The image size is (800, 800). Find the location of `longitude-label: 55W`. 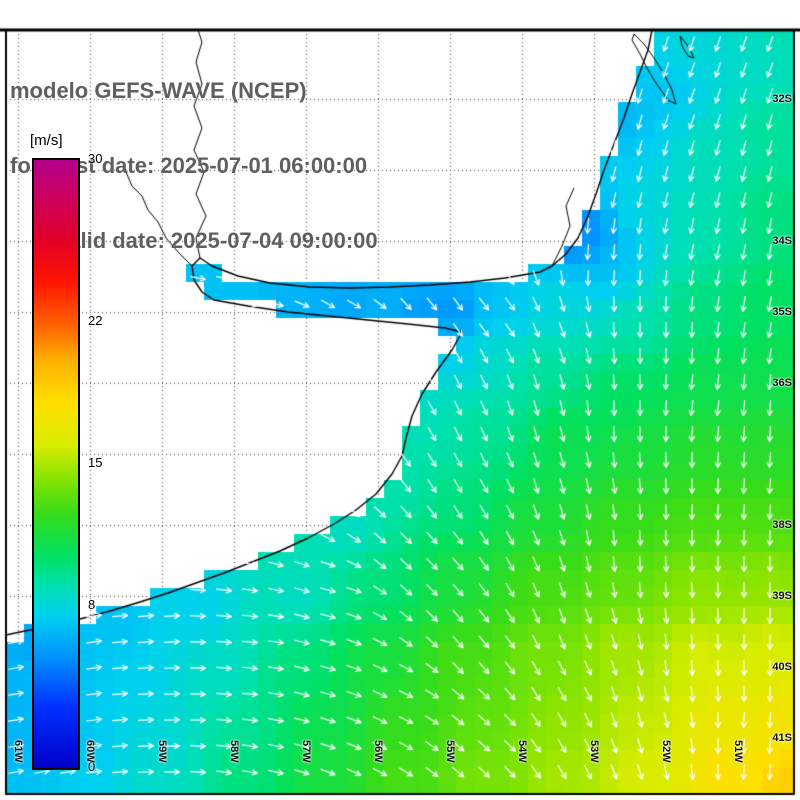

longitude-label: 55W is located at coordinates (450, 751).